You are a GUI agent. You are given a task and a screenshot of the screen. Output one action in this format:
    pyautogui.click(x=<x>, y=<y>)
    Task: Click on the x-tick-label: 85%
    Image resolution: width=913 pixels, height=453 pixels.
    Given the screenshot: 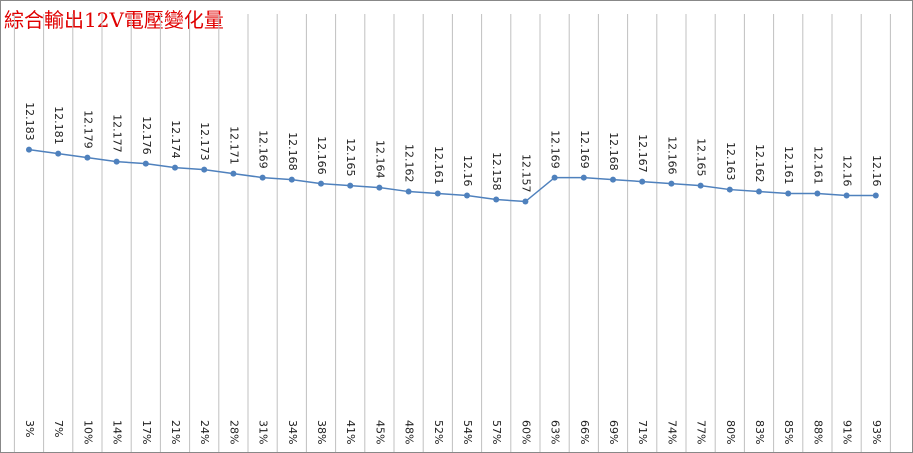 What is the action you would take?
    pyautogui.click(x=788, y=432)
    